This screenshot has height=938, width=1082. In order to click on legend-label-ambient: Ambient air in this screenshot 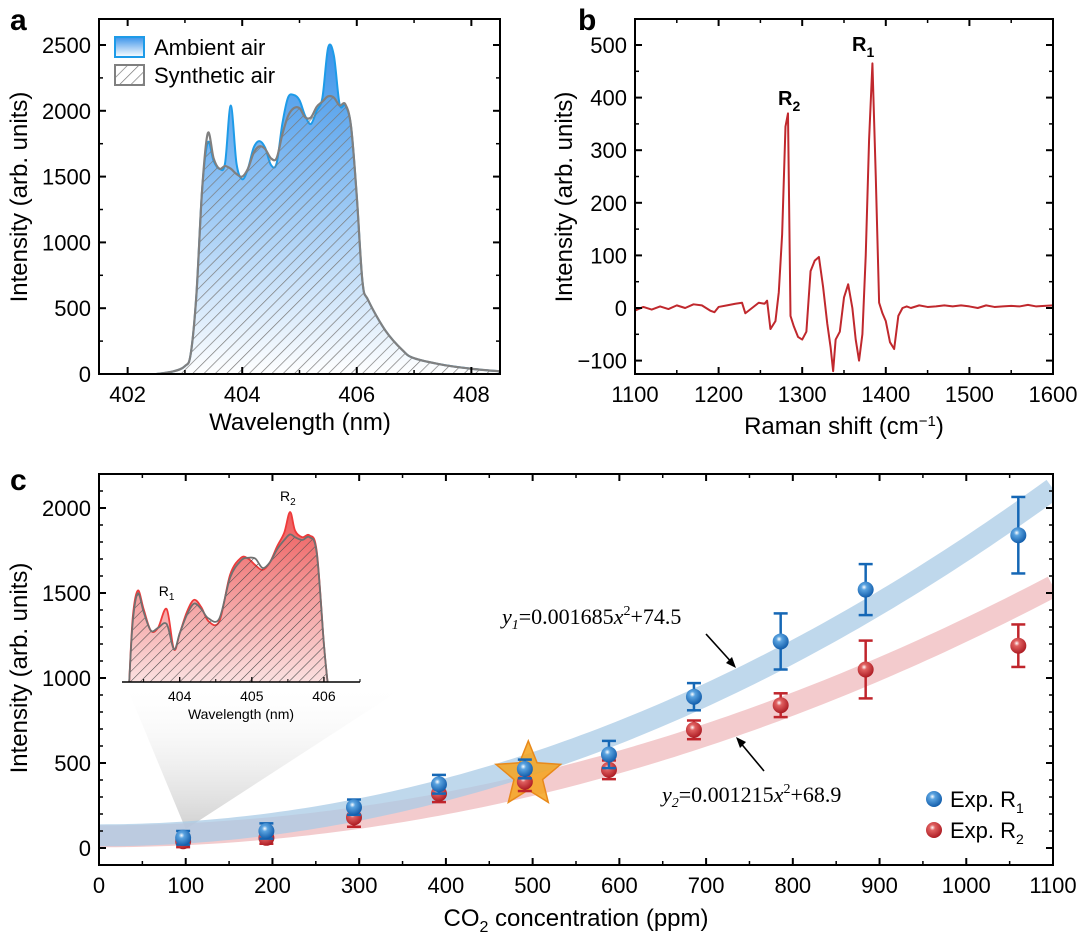, I will do `click(209, 47)`.